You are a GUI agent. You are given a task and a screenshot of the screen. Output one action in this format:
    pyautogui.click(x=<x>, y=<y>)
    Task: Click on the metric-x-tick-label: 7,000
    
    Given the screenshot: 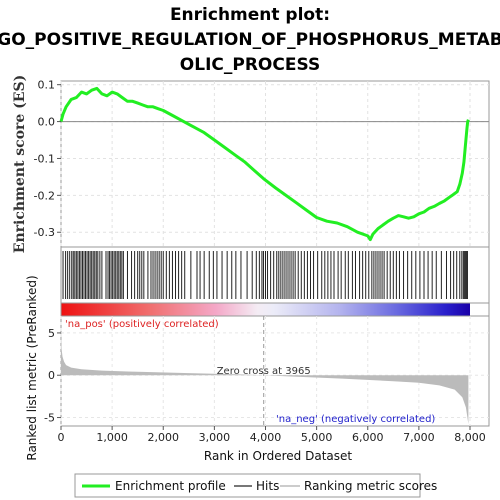 What is the action you would take?
    pyautogui.click(x=419, y=437)
    